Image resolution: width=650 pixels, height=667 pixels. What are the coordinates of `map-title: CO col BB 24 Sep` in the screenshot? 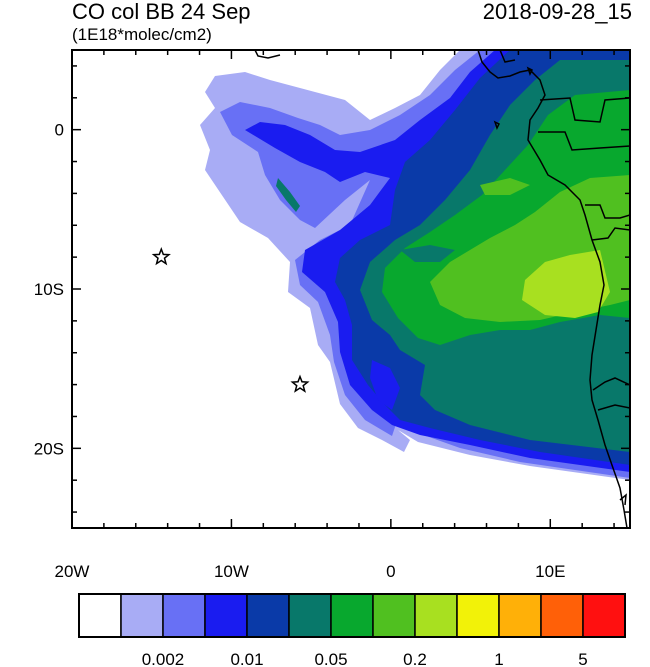 It's located at (161, 12).